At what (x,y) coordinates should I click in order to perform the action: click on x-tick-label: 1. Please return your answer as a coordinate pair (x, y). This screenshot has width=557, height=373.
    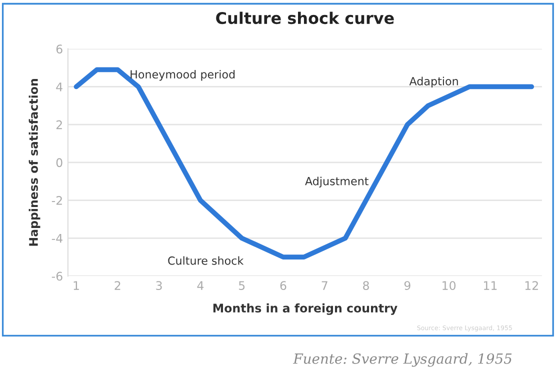
    Looking at the image, I should click on (76, 285).